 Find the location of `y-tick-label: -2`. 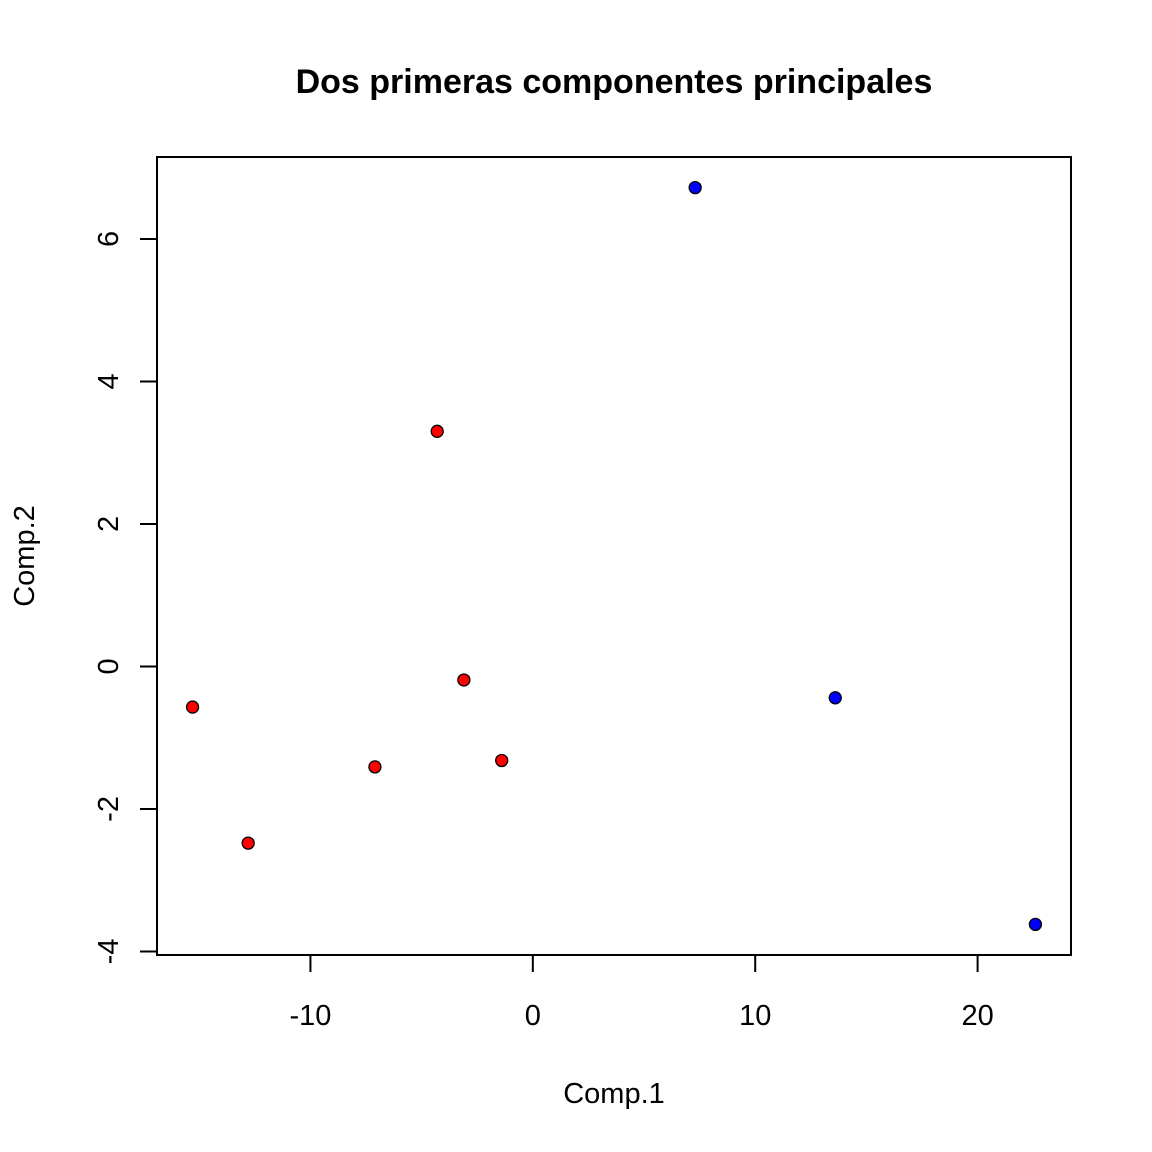

y-tick-label: -2 is located at coordinates (109, 809).